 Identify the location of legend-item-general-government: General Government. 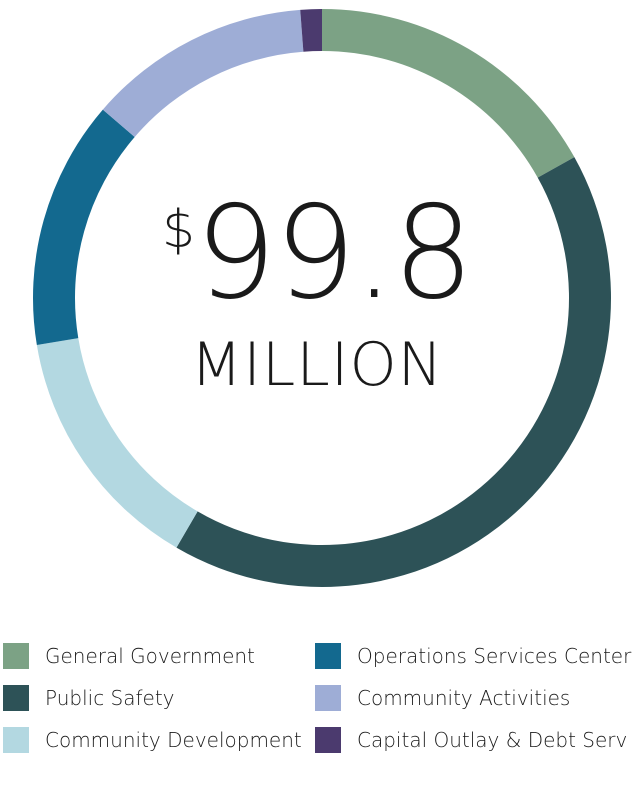
(129, 656).